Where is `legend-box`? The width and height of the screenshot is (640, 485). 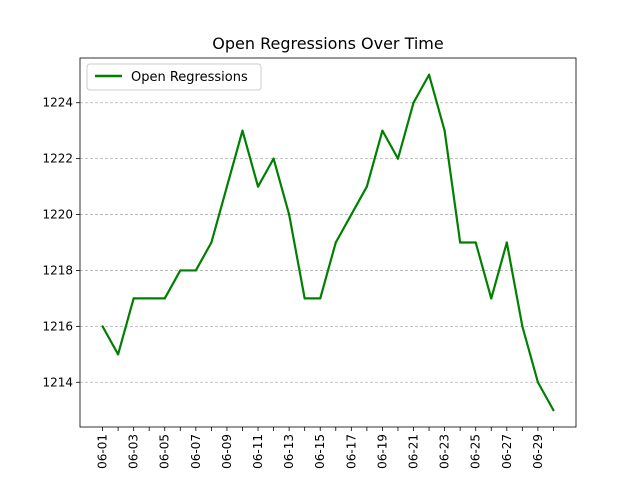
legend-box is located at coordinates (174, 77).